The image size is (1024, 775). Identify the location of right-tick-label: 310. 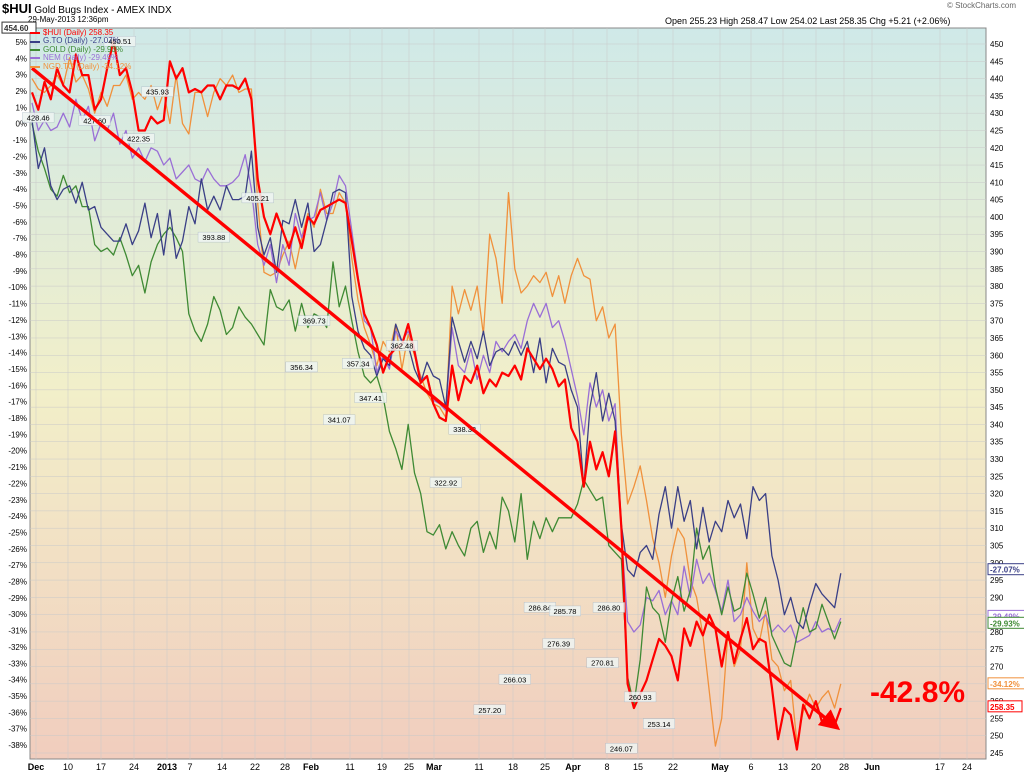
(997, 528).